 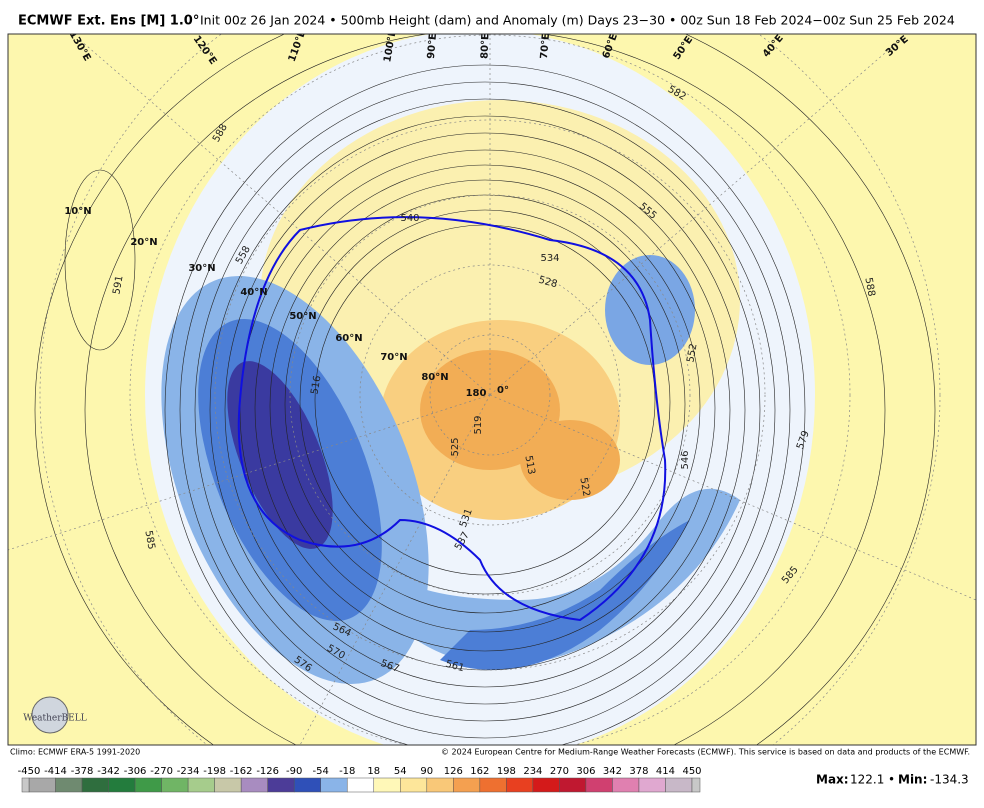 What do you see at coordinates (280, 455) in the screenshot?
I see `cold-anomaly-core` at bounding box center [280, 455].